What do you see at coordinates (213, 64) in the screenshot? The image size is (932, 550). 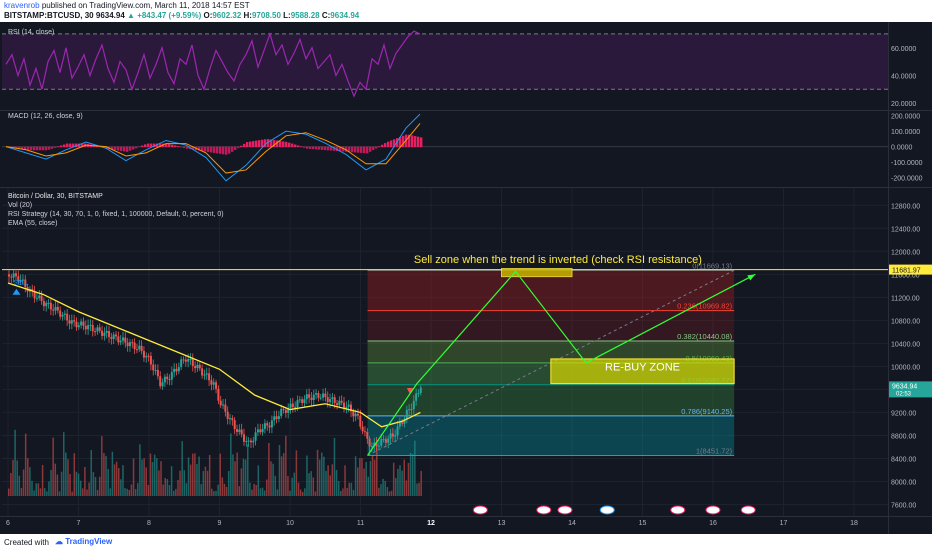 I see `rsi-line` at bounding box center [213, 64].